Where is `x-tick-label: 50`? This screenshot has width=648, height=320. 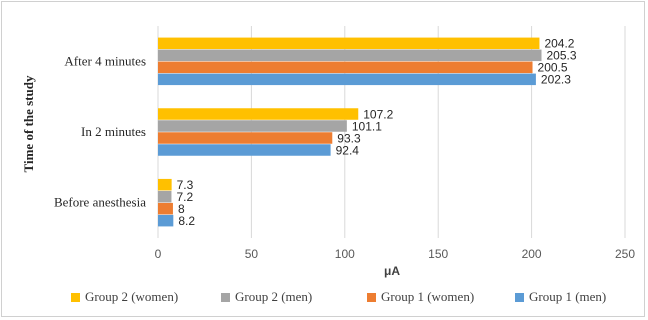
x-tick-label: 50 is located at coordinates (252, 254).